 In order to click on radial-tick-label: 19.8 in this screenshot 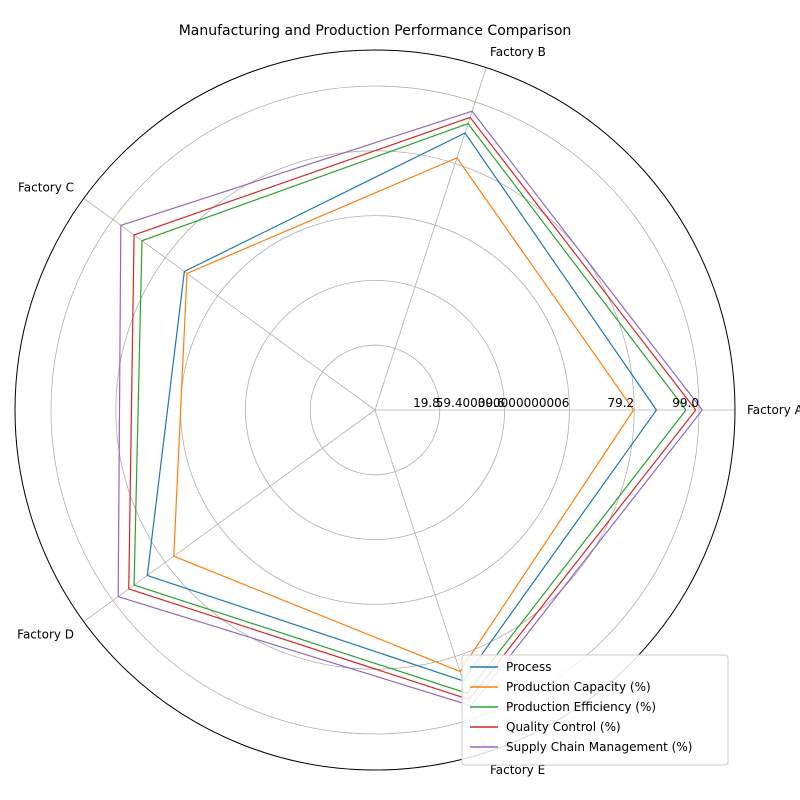, I will do `click(426, 403)`.